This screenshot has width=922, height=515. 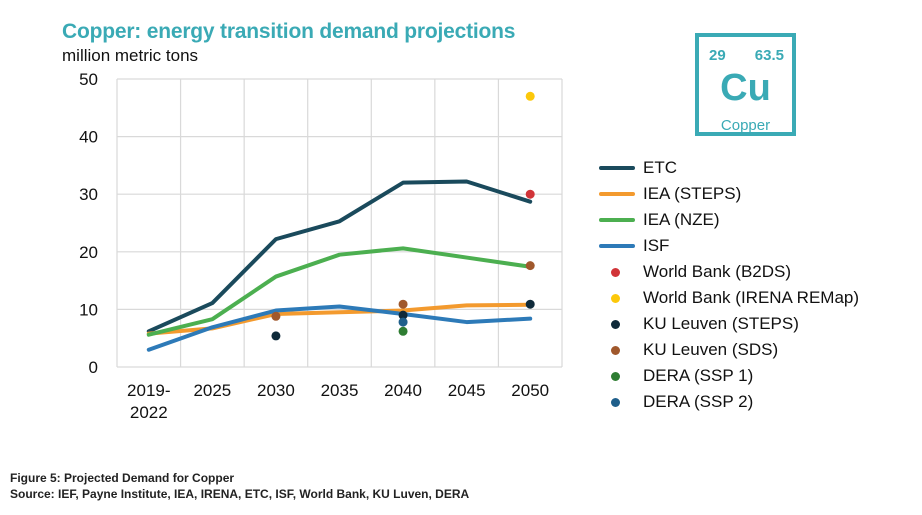 I want to click on x-tick-label: 2050, so click(x=530, y=390).